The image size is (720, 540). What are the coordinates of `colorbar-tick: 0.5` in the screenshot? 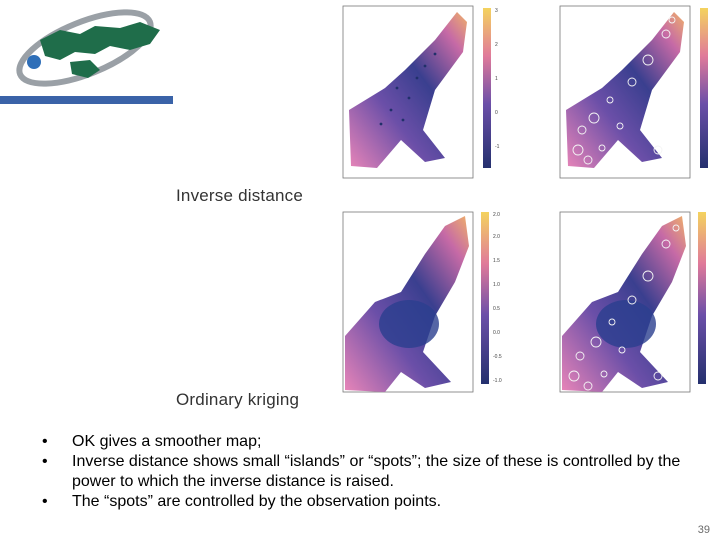 It's located at (496, 309).